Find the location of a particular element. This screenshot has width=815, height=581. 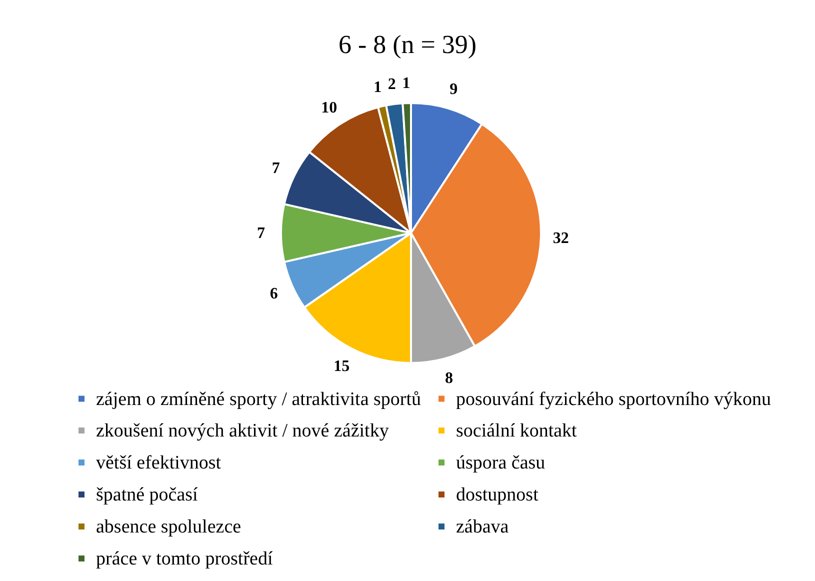

legend-label: zkoušení nových aktivit / nové zážitky is located at coordinates (243, 431).